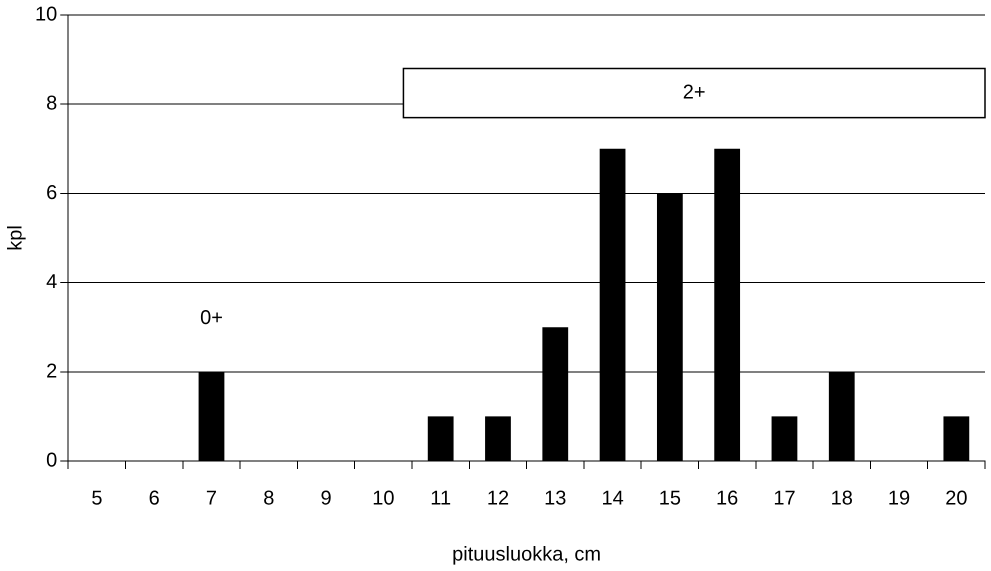 Image resolution: width=991 pixels, height=571 pixels. Describe the element at coordinates (527, 555) in the screenshot. I see `x-axis-title: pituusluokka, cm` at that location.